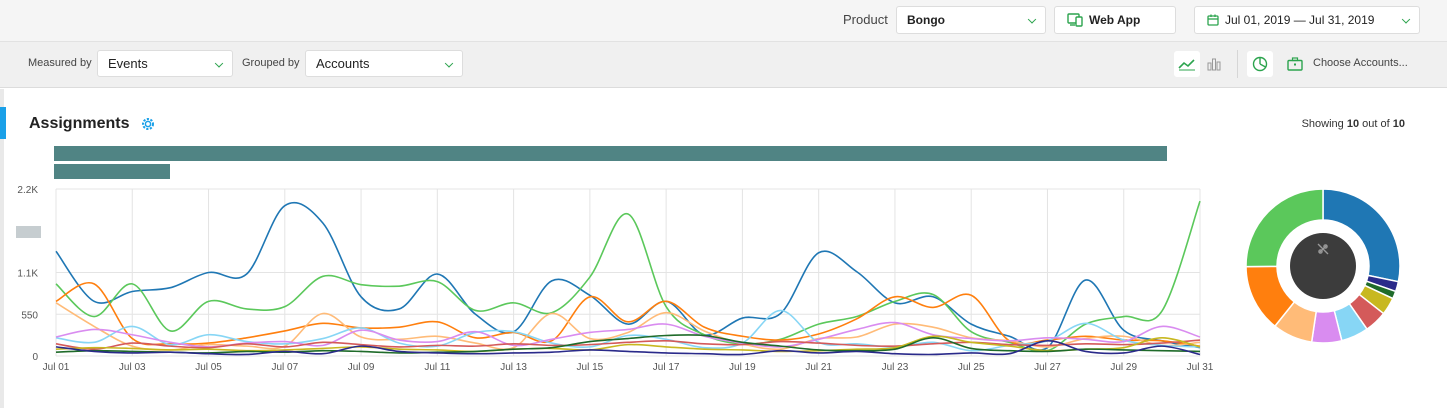 The width and height of the screenshot is (1447, 408). What do you see at coordinates (271, 63) in the screenshot?
I see `grouped-by-label: Grouped by` at bounding box center [271, 63].